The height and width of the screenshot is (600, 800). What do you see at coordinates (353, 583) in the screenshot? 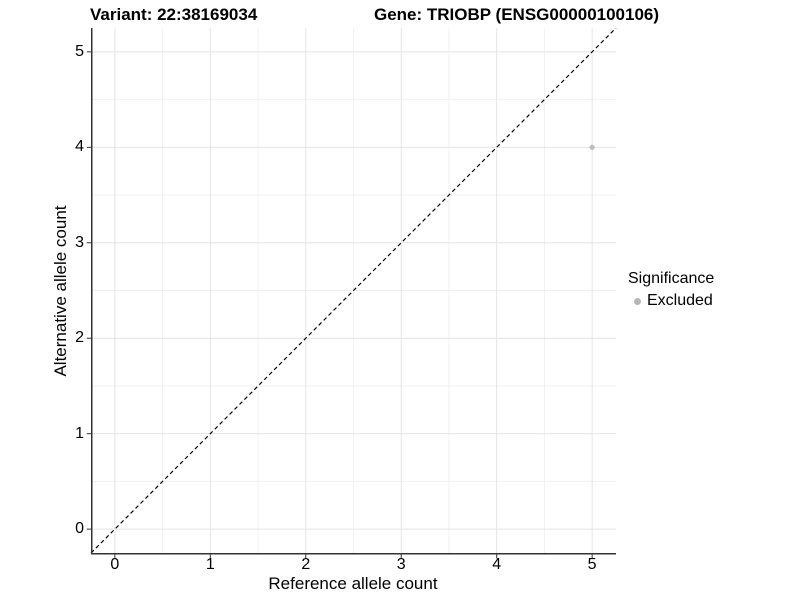
I see `x-axis-title: Reference allele count` at bounding box center [353, 583].